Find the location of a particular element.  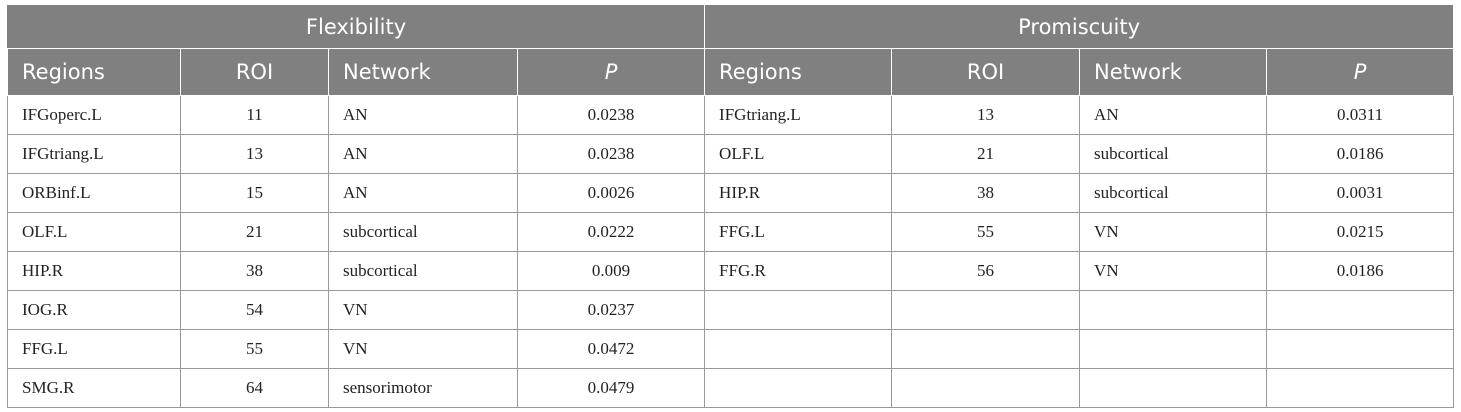

table-cell: sensorimotor is located at coordinates (423, 388).